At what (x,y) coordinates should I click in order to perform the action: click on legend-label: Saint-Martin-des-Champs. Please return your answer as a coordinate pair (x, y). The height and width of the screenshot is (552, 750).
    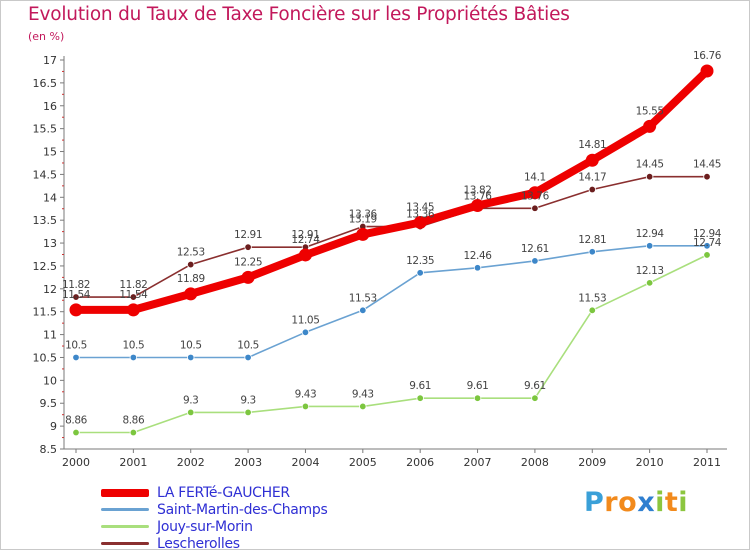
    Looking at the image, I should click on (242, 509).